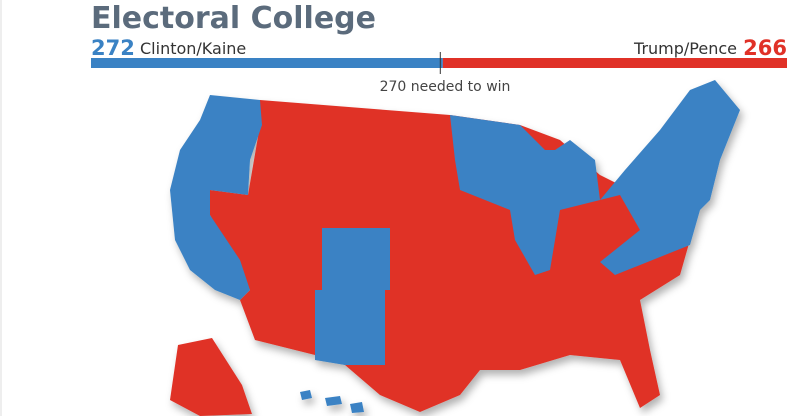 This screenshot has height=416, width=791. I want to click on dem-ticket: Clinton/Kaine, so click(193, 48).